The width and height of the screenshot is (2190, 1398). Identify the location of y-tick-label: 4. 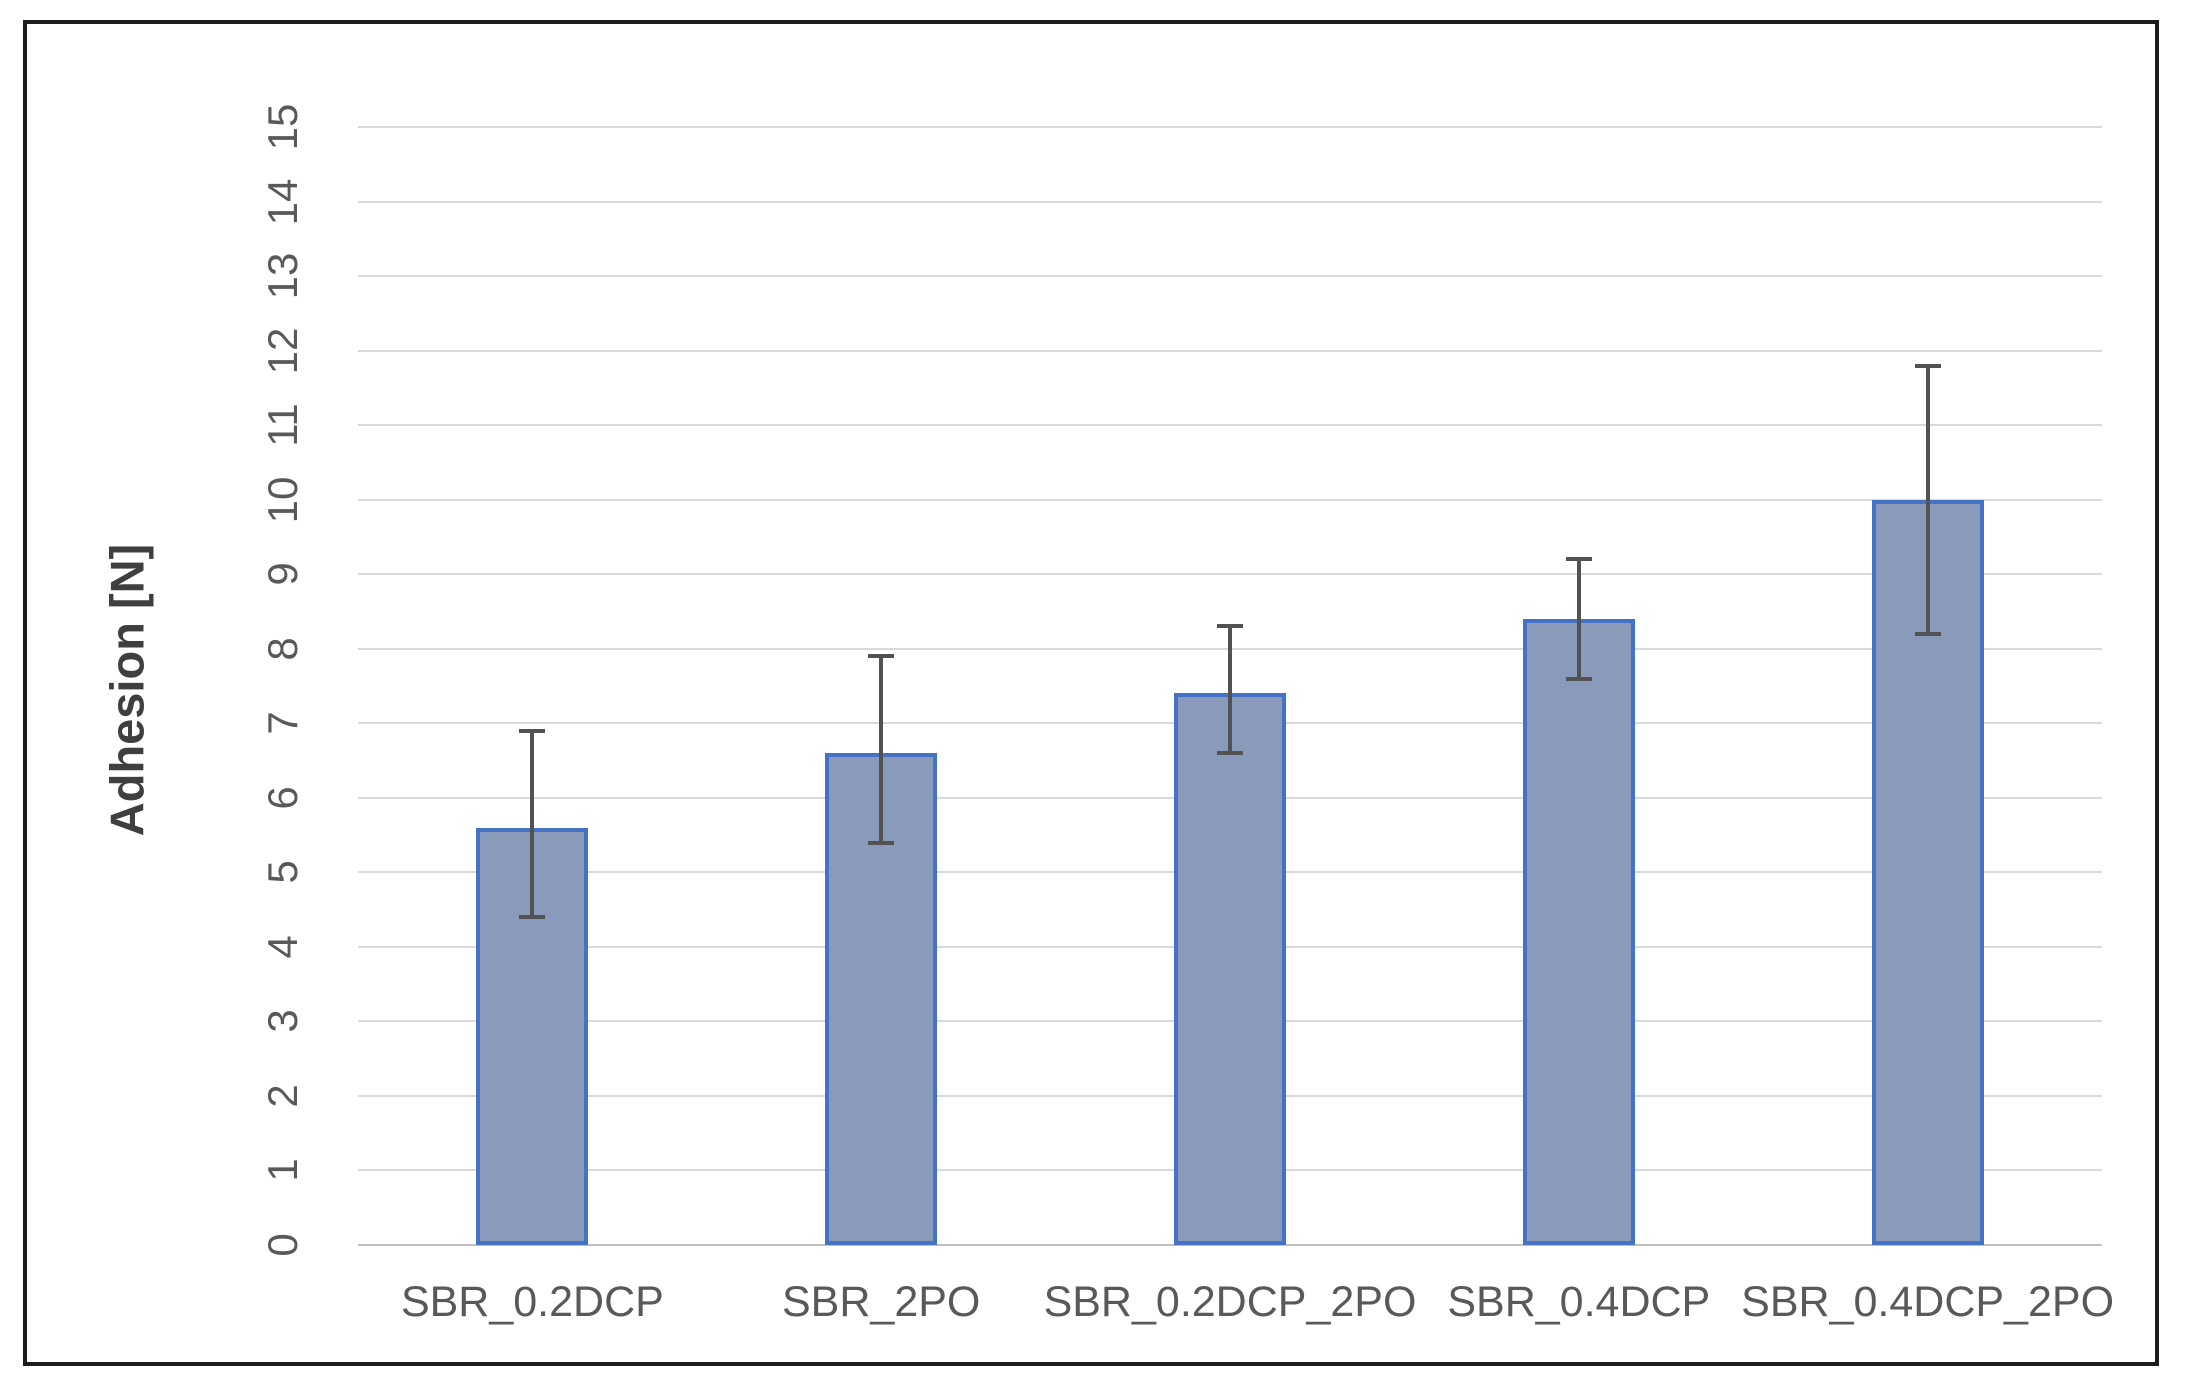
(282, 947).